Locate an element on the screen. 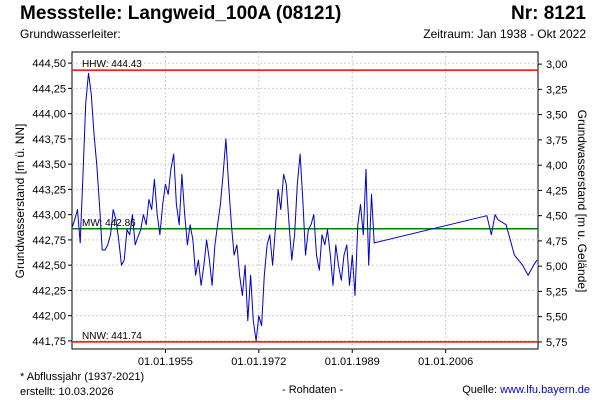 This screenshot has width=600, height=400. x-tick-label: 01.01.1989 is located at coordinates (352, 362).